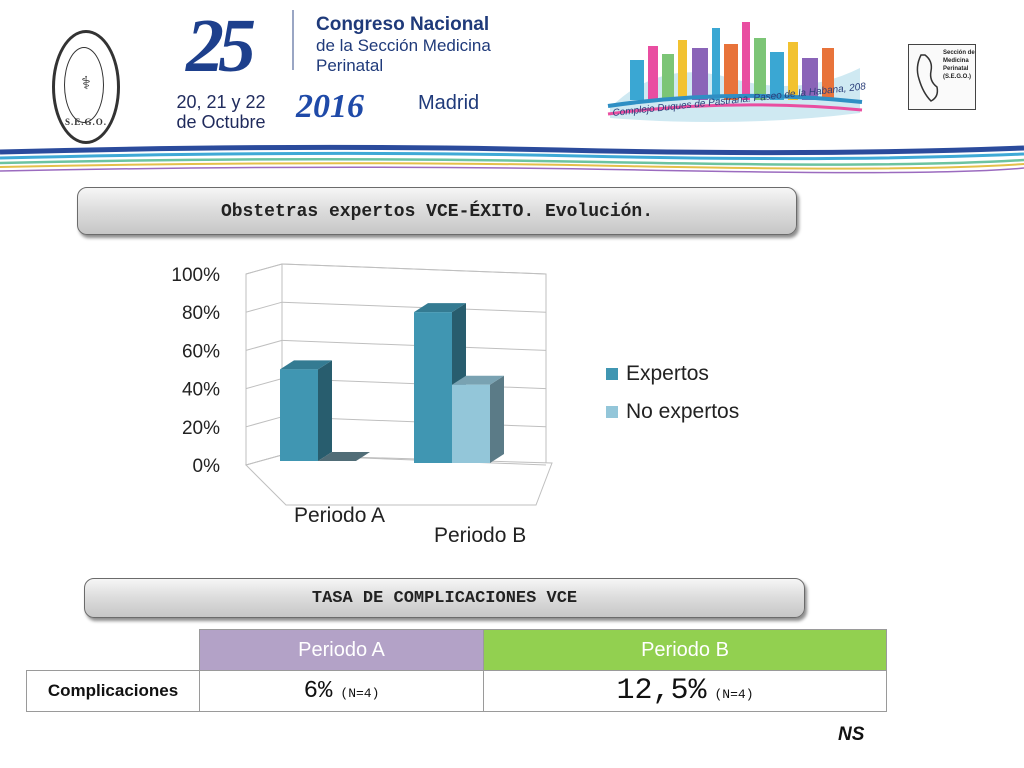 Image resolution: width=1024 pixels, height=768 pixels. Describe the element at coordinates (113, 650) in the screenshot. I see `table-corner-cell` at that location.